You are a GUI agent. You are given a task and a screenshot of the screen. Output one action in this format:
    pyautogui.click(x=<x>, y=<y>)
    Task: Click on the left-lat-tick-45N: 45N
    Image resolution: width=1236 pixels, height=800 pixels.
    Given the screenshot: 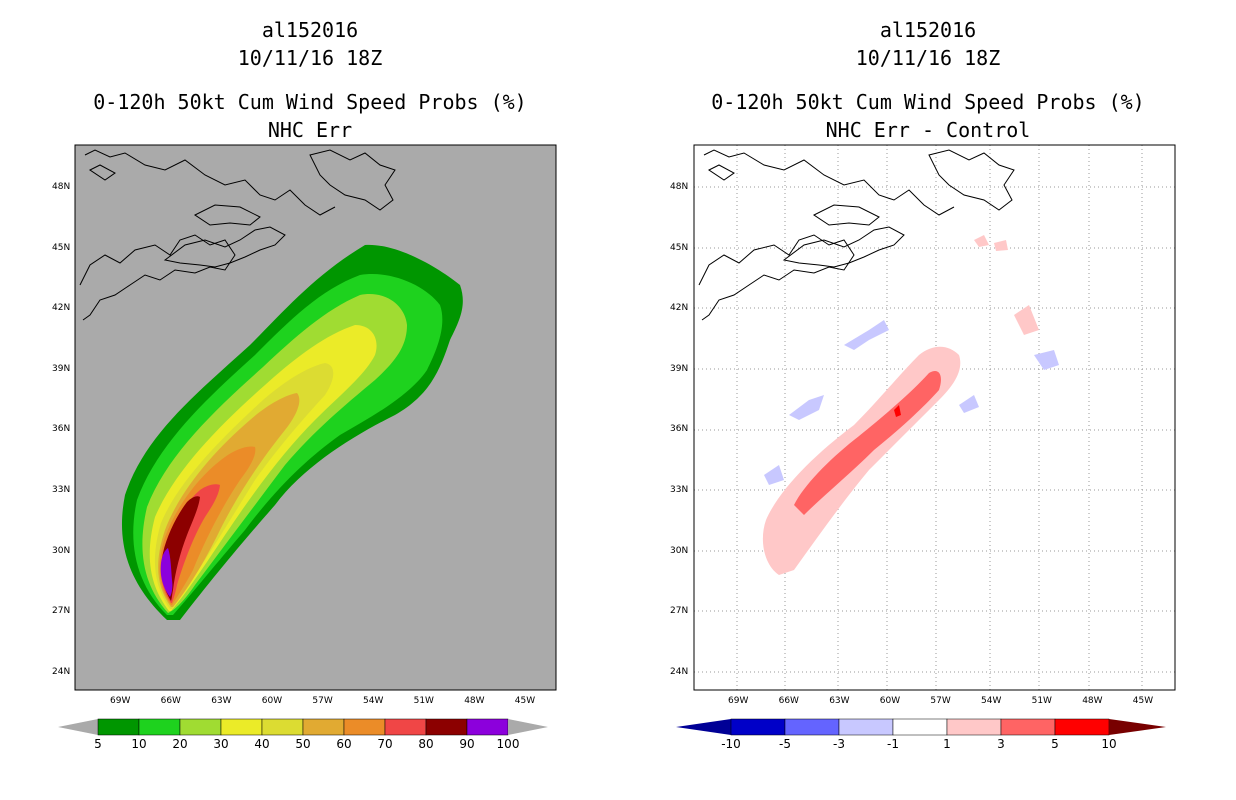 What is the action you would take?
    pyautogui.click(x=61, y=247)
    